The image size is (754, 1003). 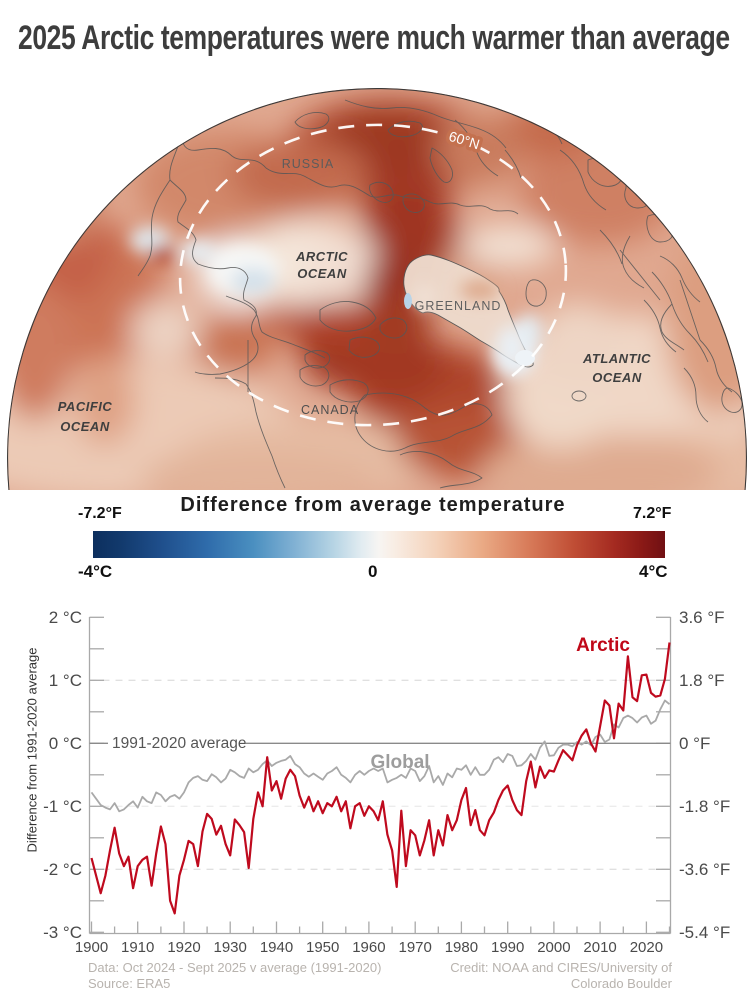 What do you see at coordinates (308, 164) in the screenshot?
I see `svg-text: RUSSIA` at bounding box center [308, 164].